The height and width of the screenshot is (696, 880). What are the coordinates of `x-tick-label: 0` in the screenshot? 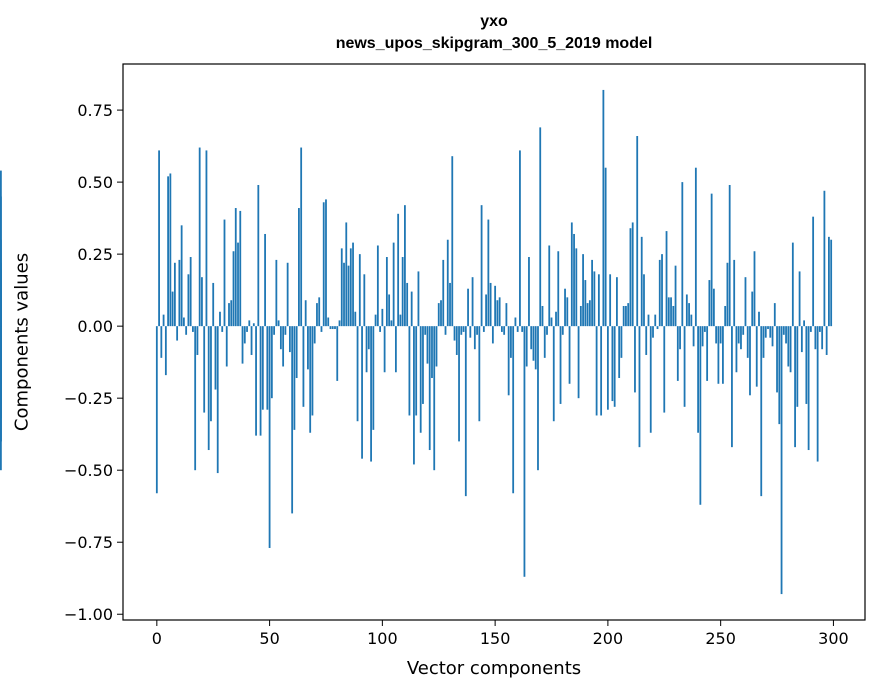 It's located at (157, 638).